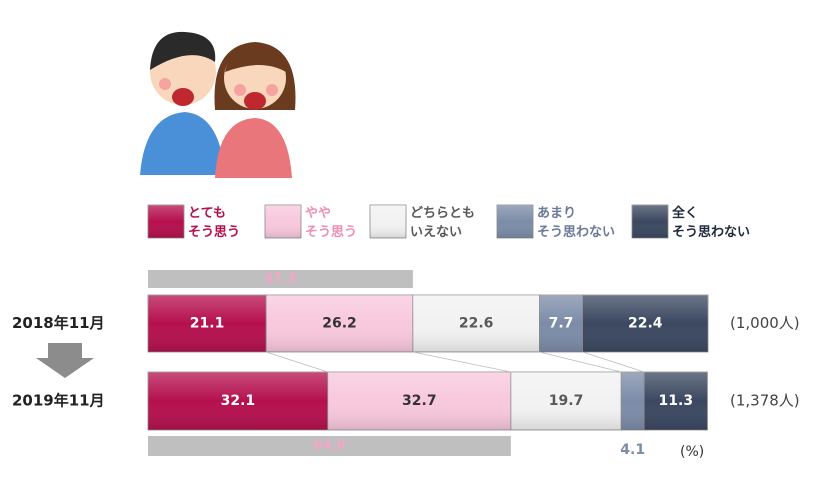 The height and width of the screenshot is (483, 840). I want to click on legend-label: あまりそう思わない, so click(576, 223).